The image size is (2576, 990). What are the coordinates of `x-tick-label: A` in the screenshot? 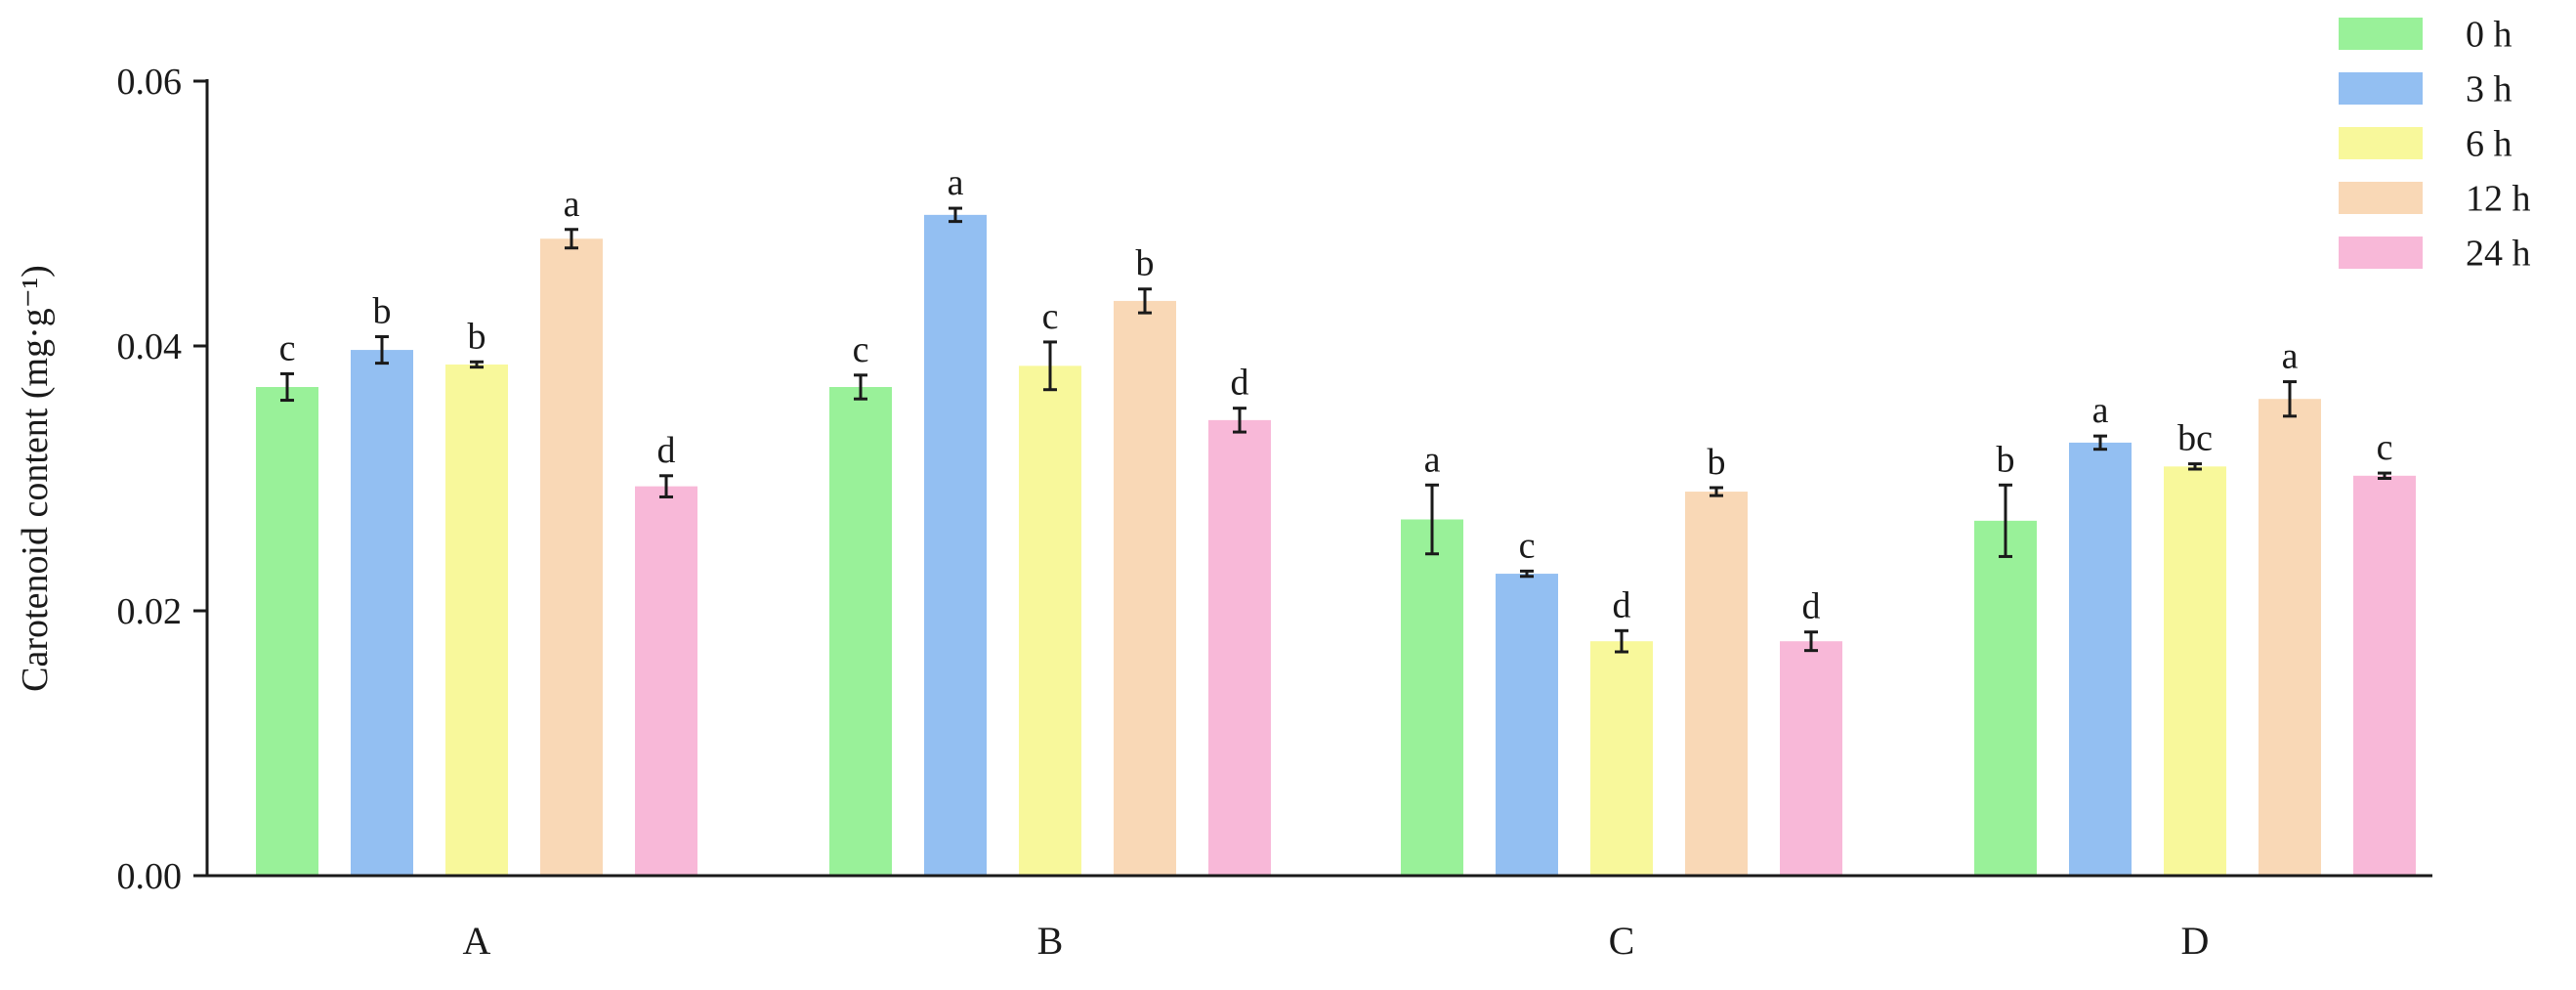 It's located at (477, 941).